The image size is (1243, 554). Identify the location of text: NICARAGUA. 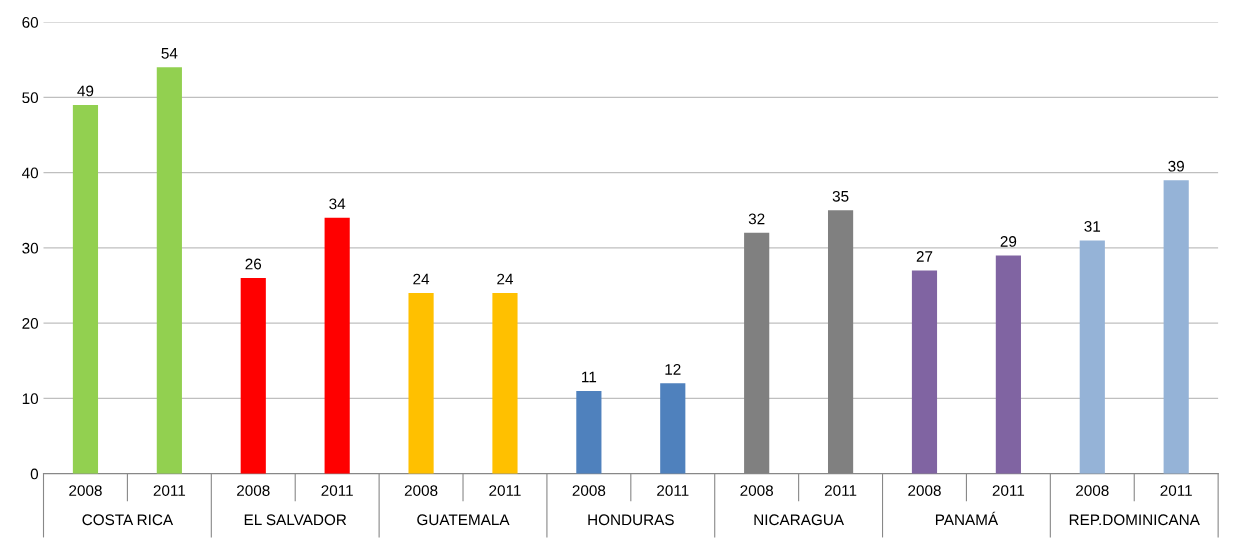
(799, 520).